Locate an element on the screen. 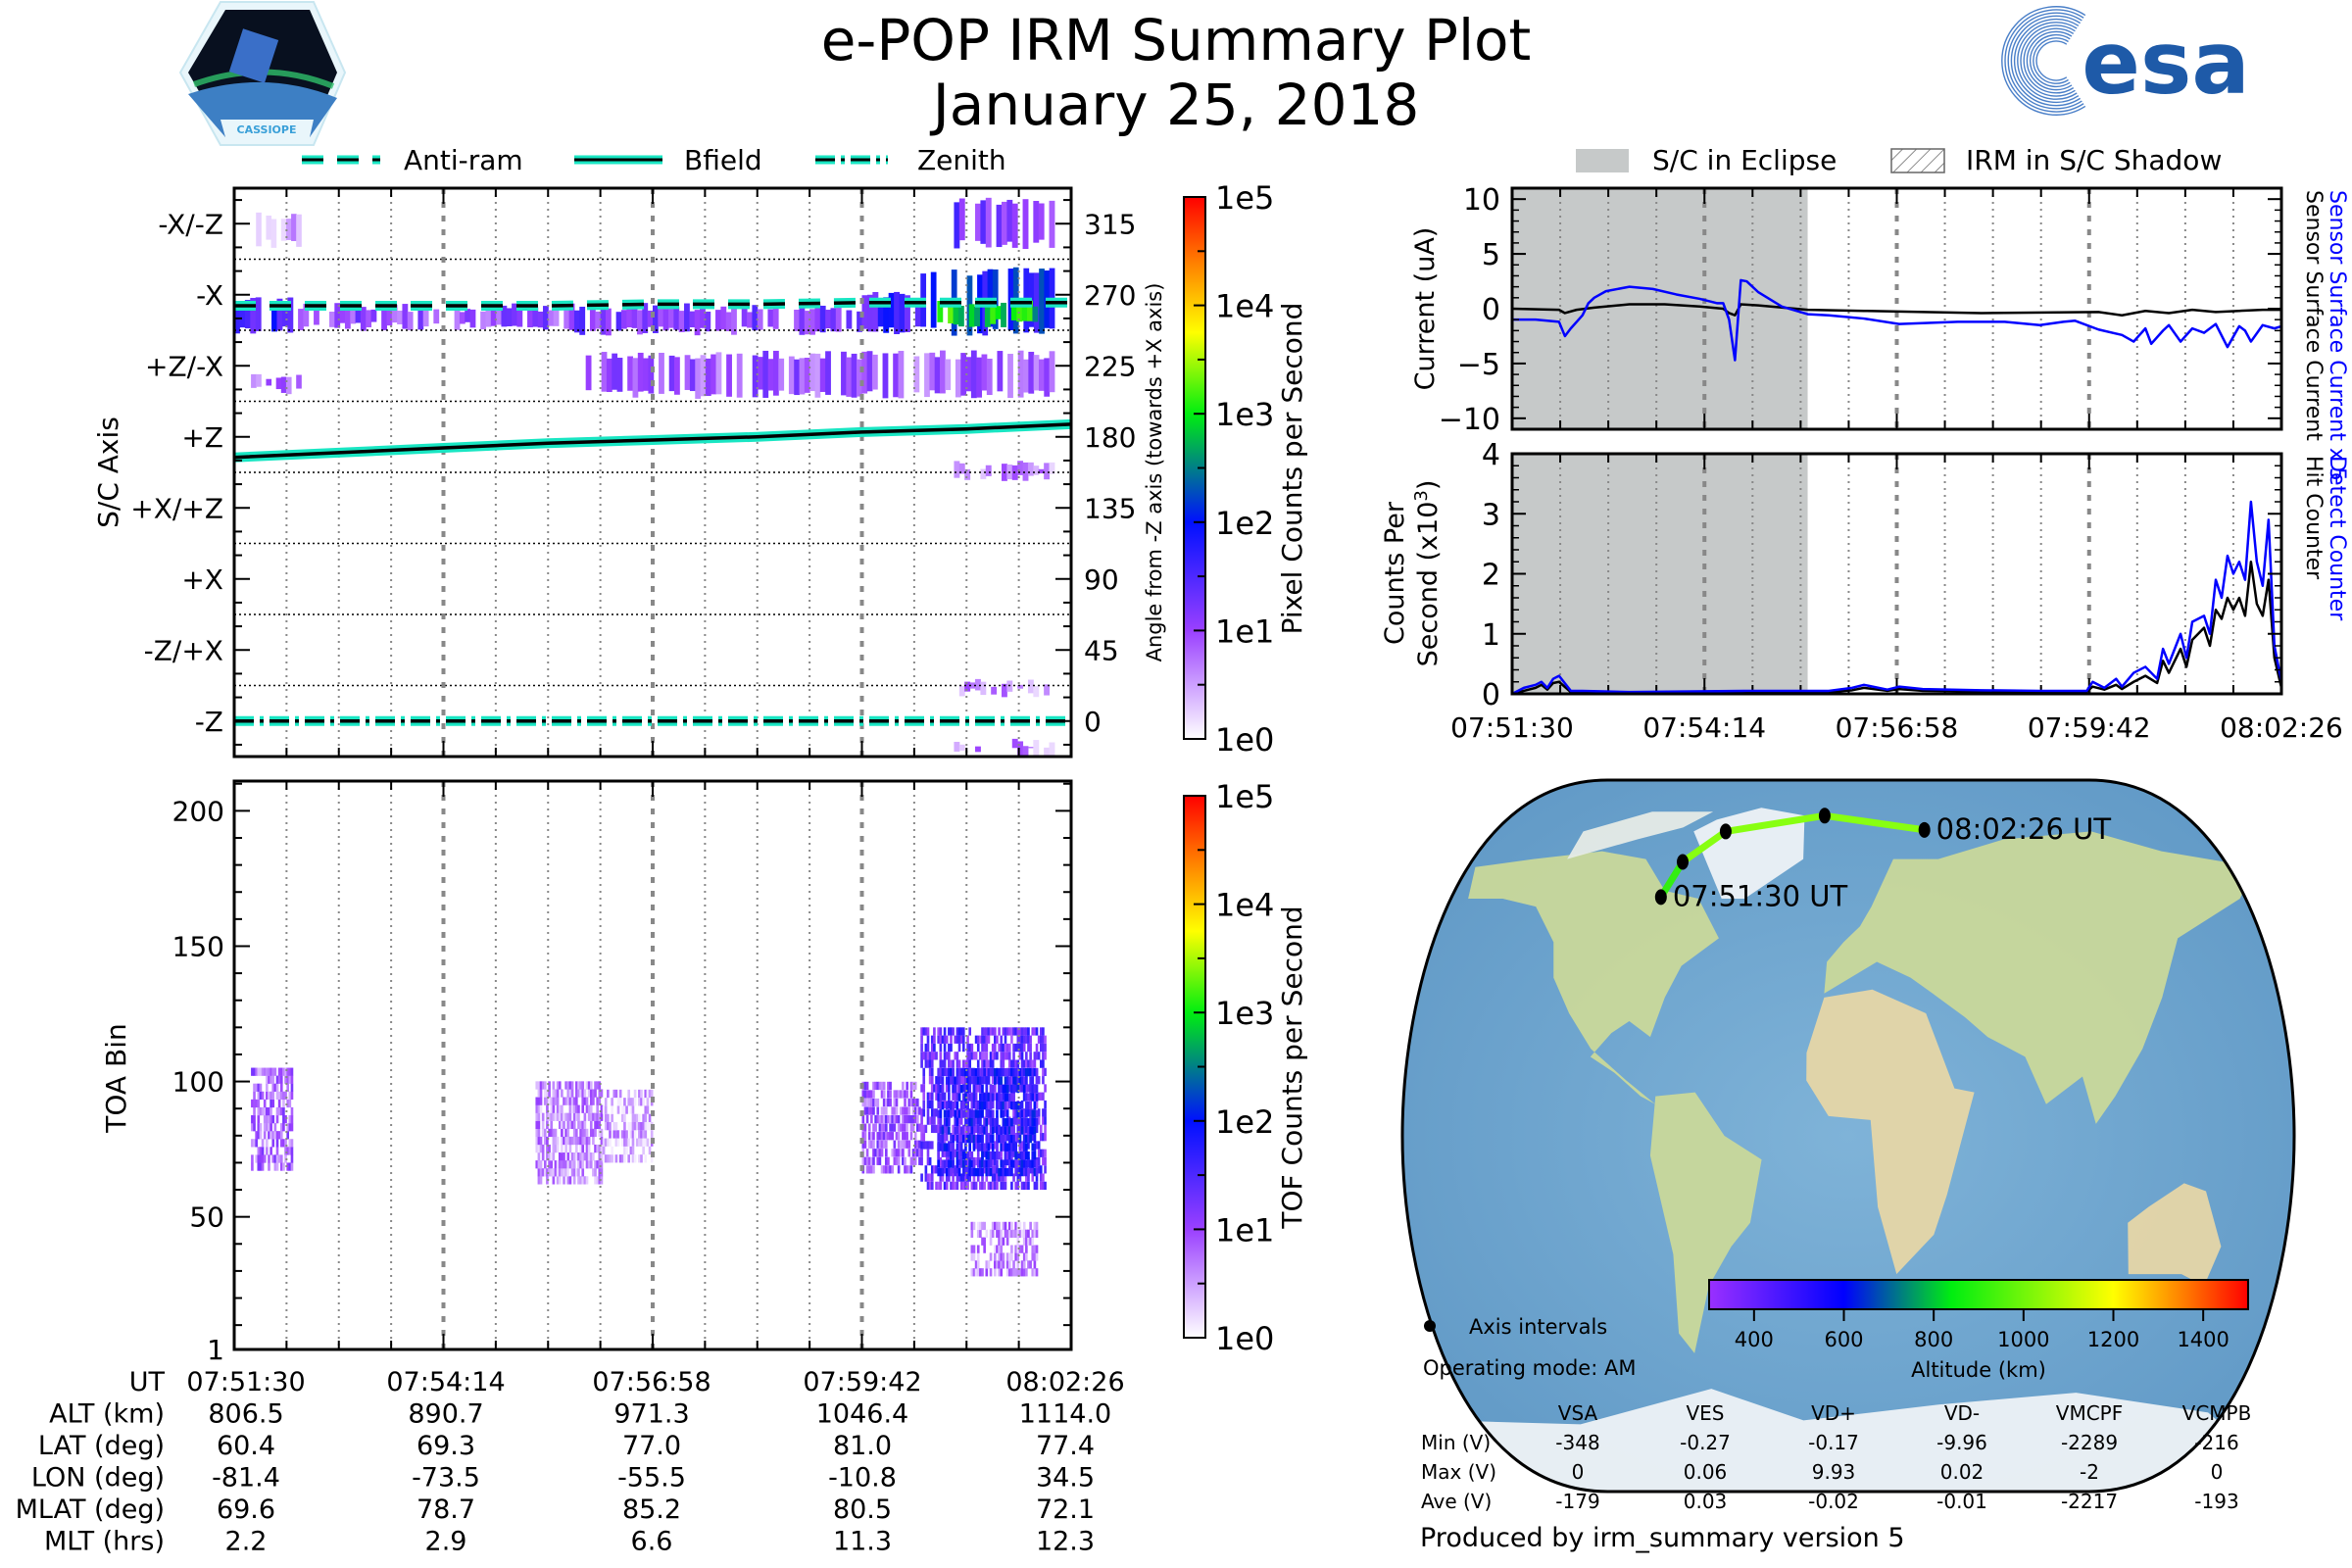 This screenshot has width=2352, height=1568. y-tick-label: 200 is located at coordinates (198, 811).